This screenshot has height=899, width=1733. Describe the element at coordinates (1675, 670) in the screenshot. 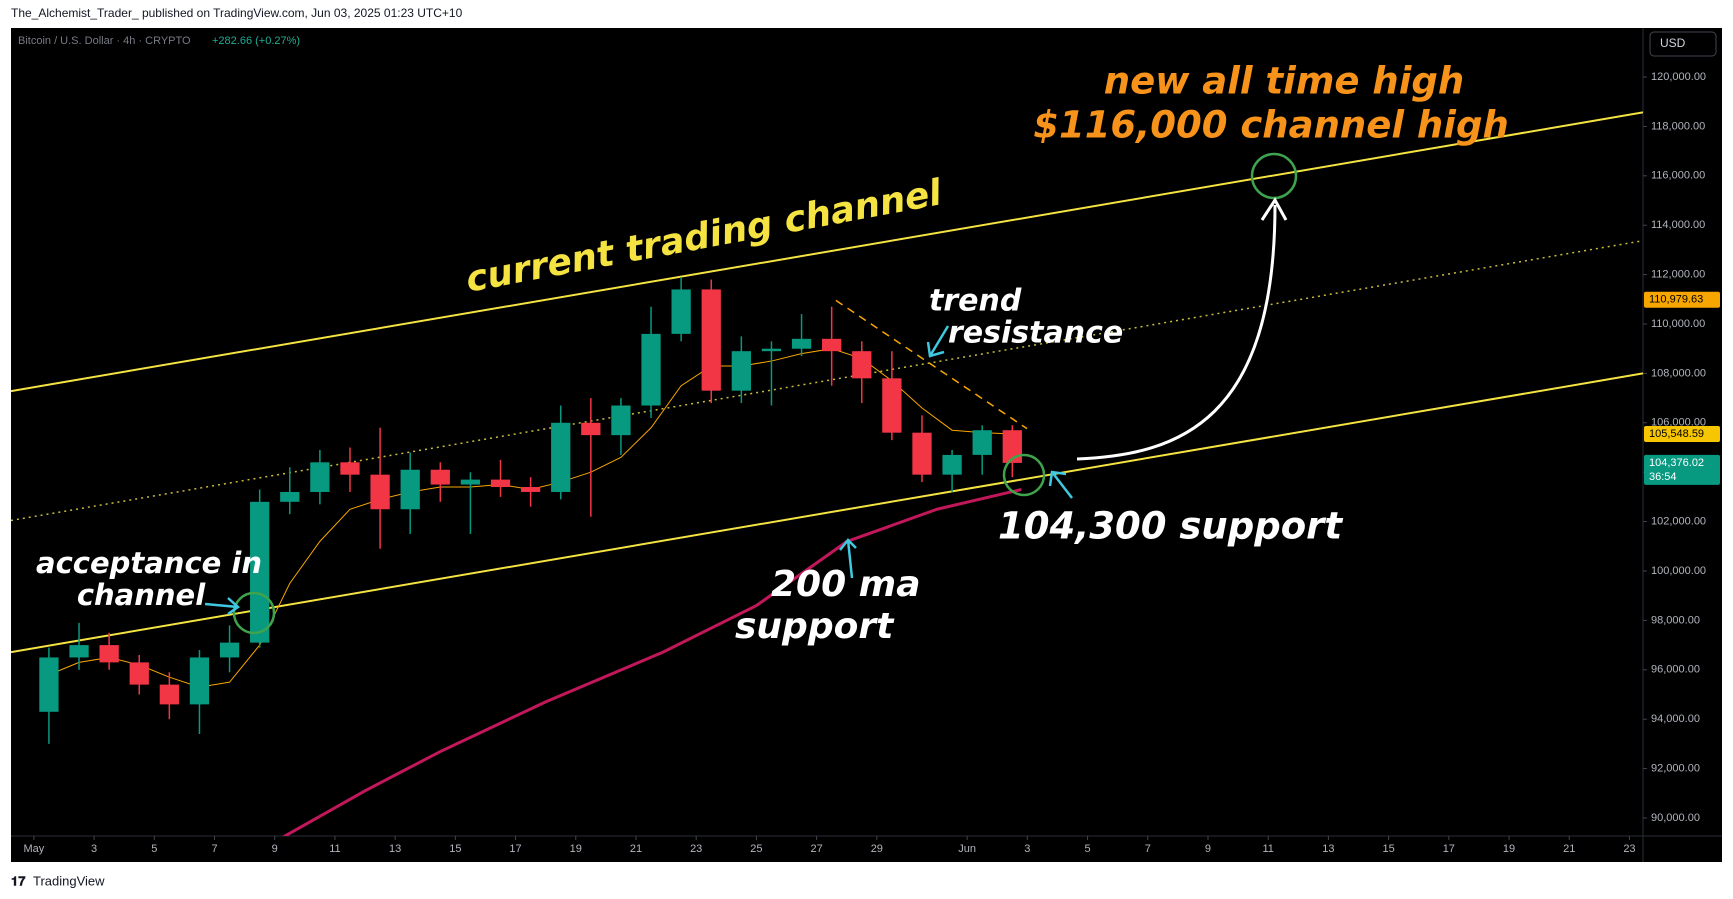

I see `y-tick-label: 96,000.00` at that location.